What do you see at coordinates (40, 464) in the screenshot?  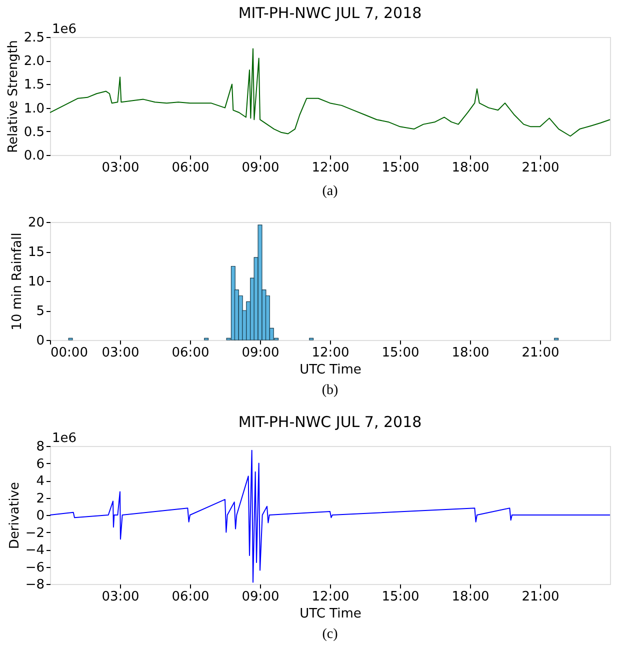 I see `y-tick-label: 6` at bounding box center [40, 464].